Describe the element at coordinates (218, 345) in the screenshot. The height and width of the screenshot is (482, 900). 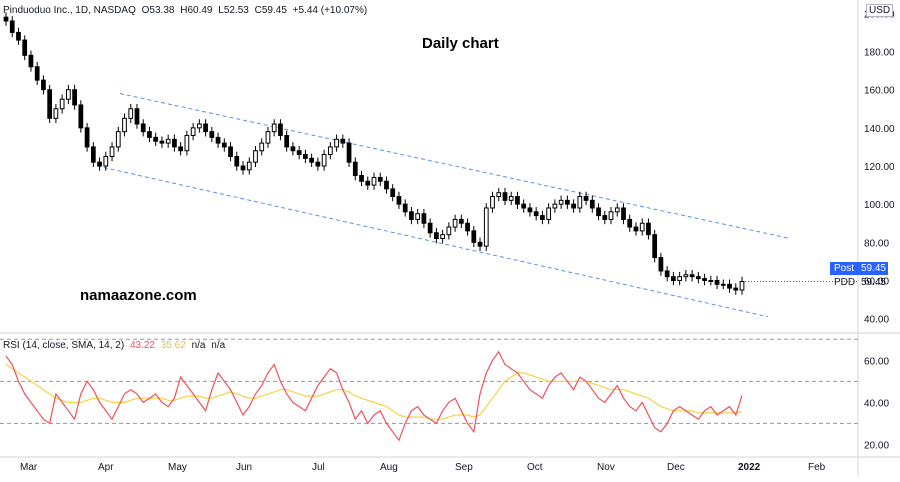
I see `rsi-na-2: n/a` at that location.